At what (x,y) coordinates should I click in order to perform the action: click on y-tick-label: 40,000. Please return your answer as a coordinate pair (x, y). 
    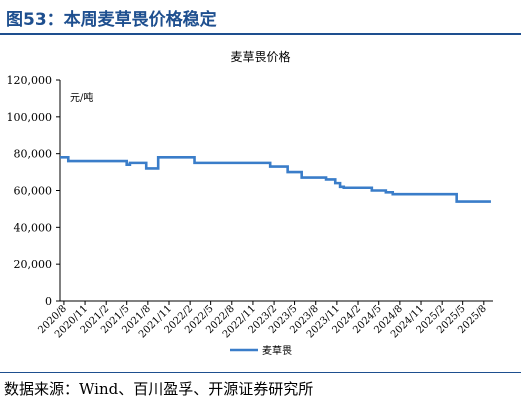
    Looking at the image, I should click on (33, 227).